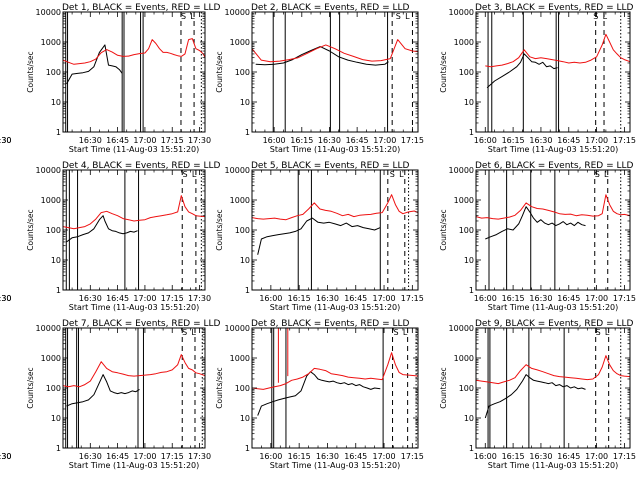  Describe the element at coordinates (554, 166) in the screenshot. I see `panel-title: Det 6, BLACK = Events, RED = LLD` at that location.